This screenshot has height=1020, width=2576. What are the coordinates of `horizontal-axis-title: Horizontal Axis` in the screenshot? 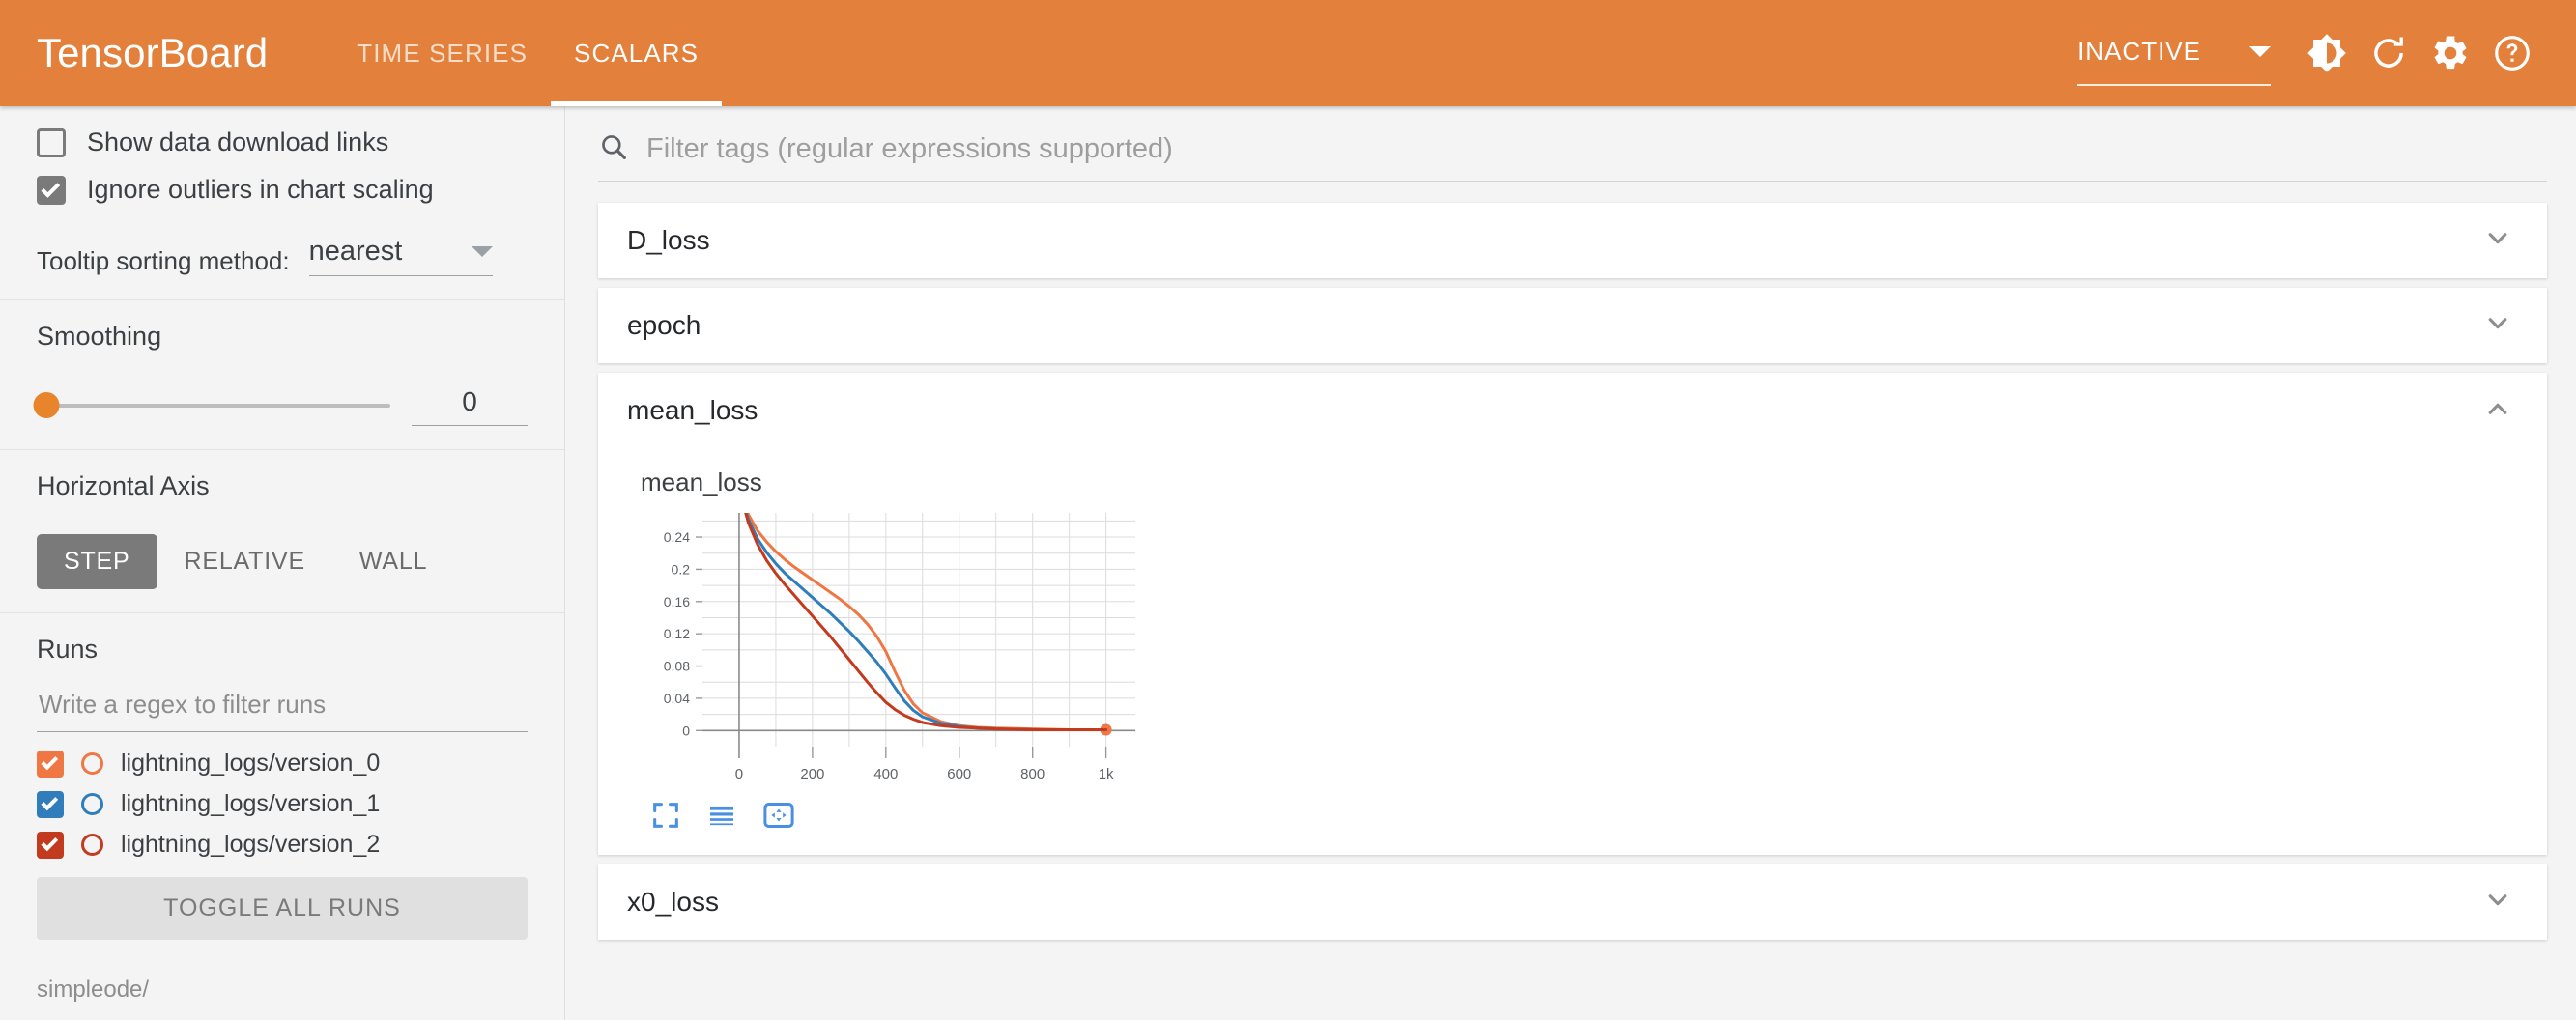 It's located at (124, 486).